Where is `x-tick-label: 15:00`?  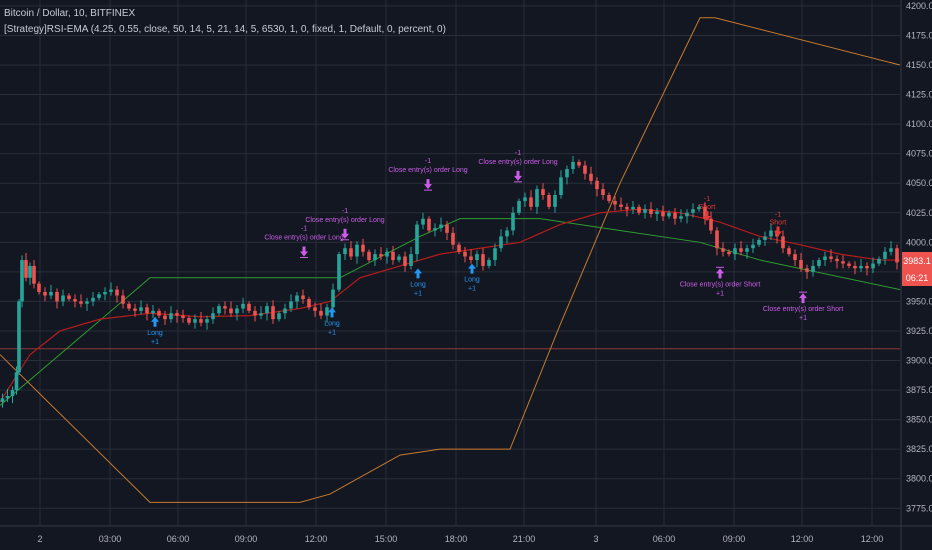 x-tick-label: 15:00 is located at coordinates (386, 539).